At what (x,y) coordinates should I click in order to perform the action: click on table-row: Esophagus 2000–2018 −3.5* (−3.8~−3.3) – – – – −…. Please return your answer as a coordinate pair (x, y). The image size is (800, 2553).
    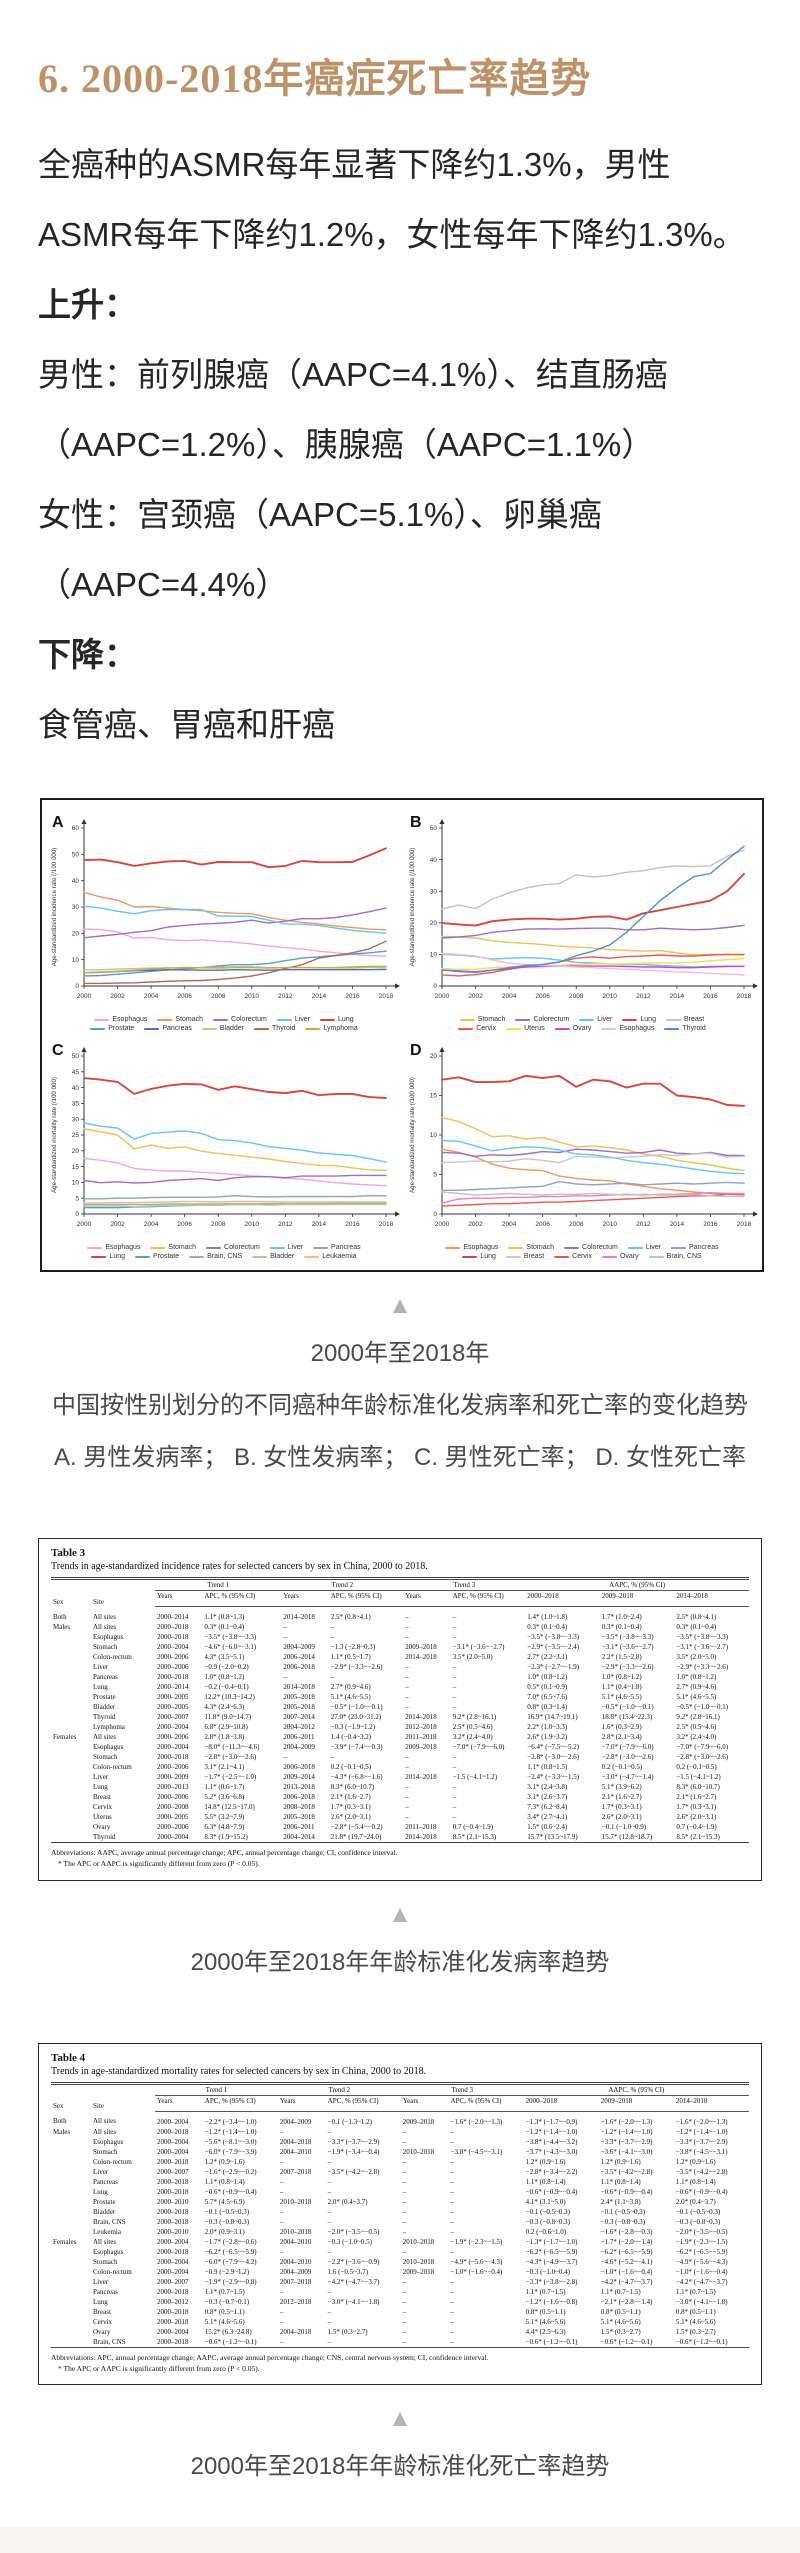
    Looking at the image, I should click on (400, 1637).